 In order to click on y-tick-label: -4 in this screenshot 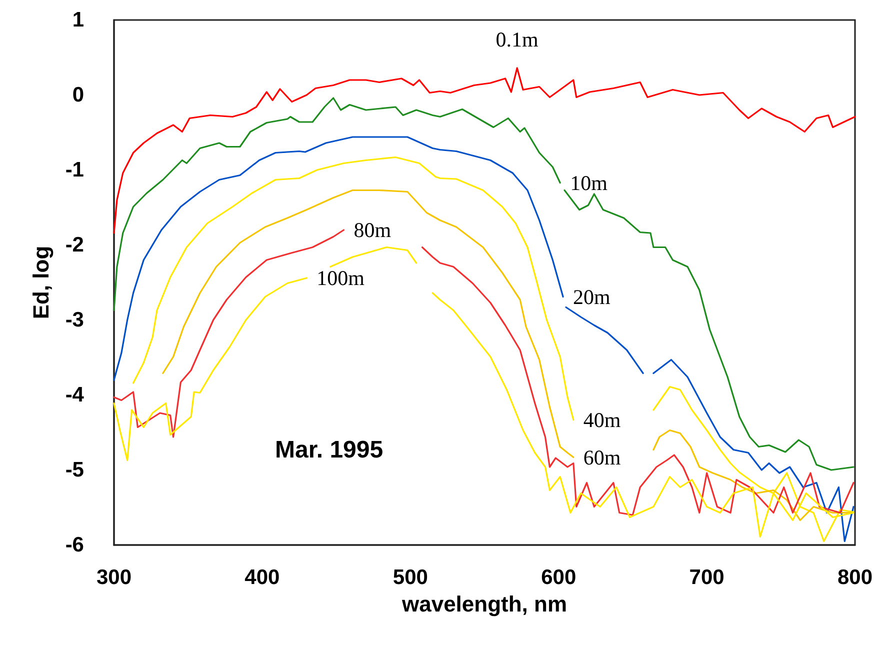, I will do `click(74, 395)`.